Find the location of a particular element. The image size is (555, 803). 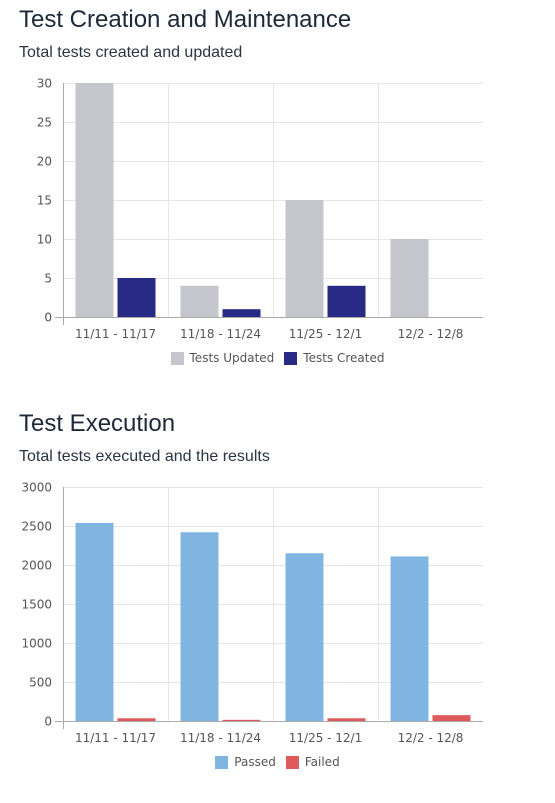

legend-label: Tests Updated is located at coordinates (232, 358).